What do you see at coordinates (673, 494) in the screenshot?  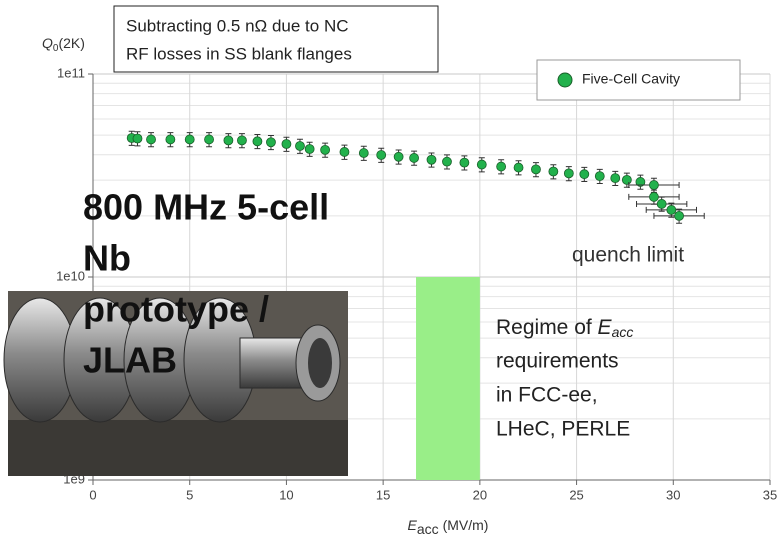 I see `x-tick-label: 30` at bounding box center [673, 494].